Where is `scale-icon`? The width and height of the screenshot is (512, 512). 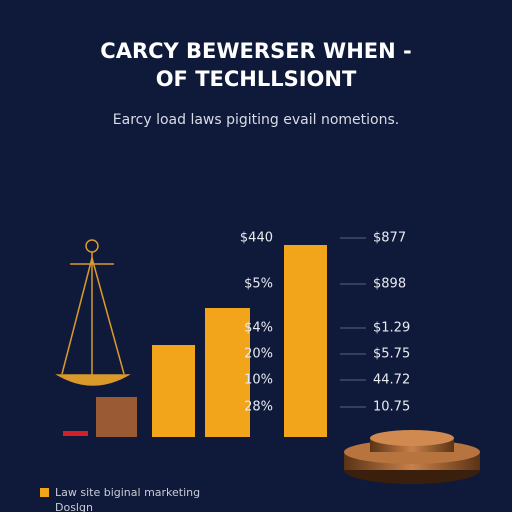 scale-icon is located at coordinates (93, 312).